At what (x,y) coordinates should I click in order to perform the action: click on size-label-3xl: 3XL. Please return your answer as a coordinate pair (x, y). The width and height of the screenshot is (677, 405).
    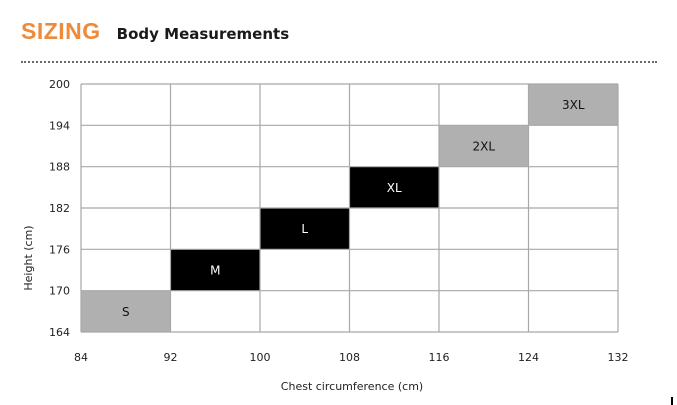
    Looking at the image, I should click on (573, 105).